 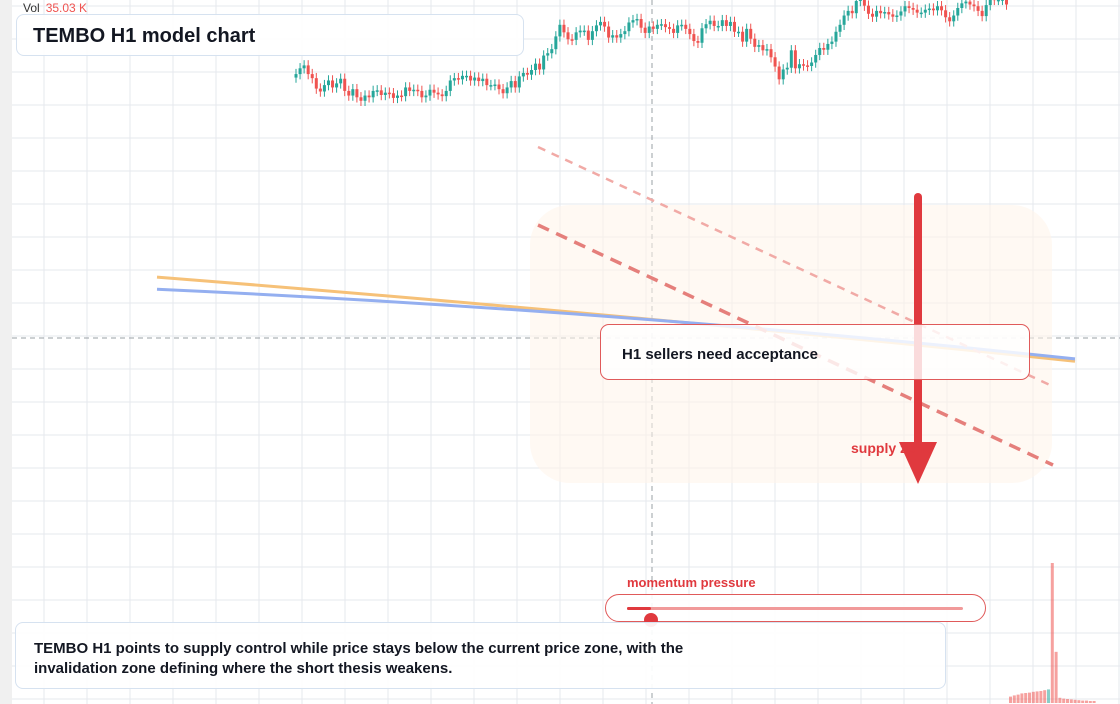 I want to click on chart-title-box: TEMBO H1 model chart, so click(x=270, y=35).